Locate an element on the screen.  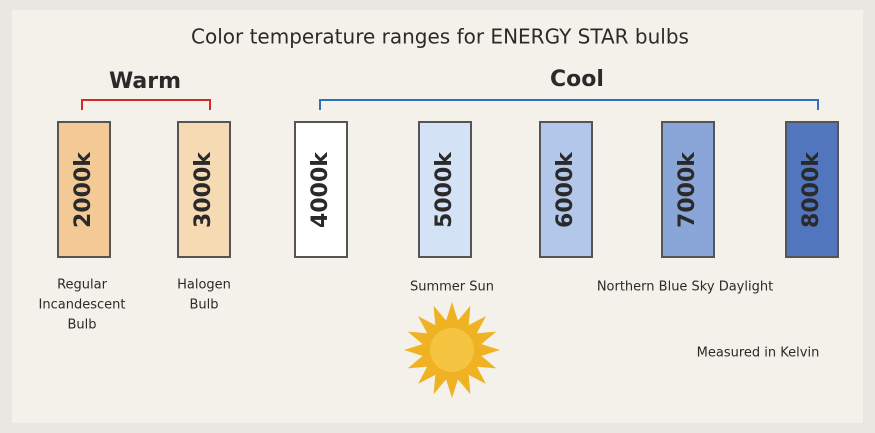
swatch-label: 7000k is located at coordinates (687, 189).